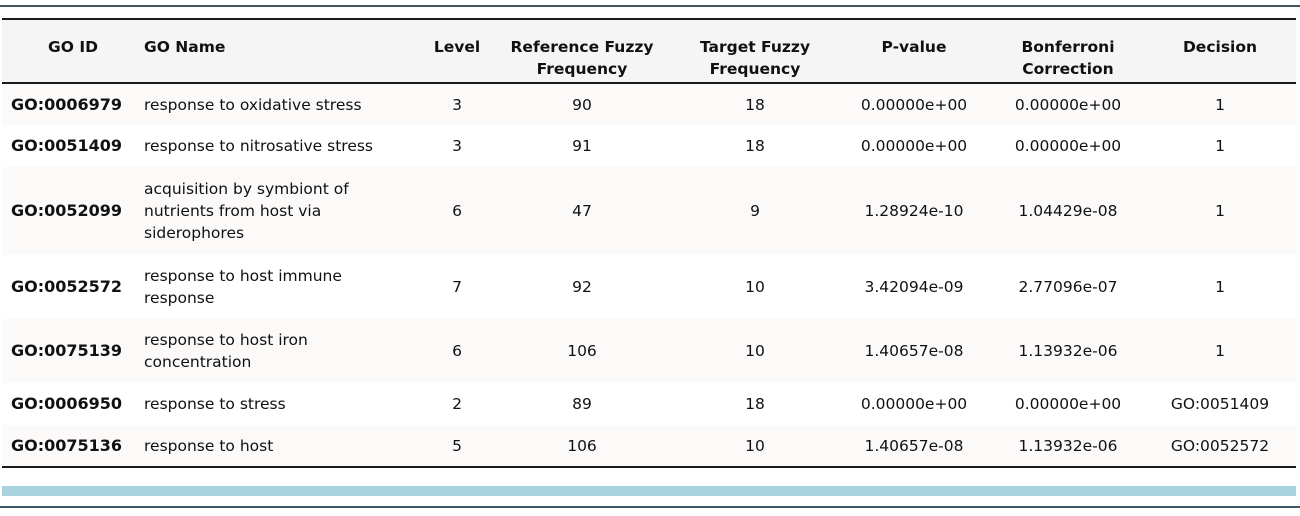 The width and height of the screenshot is (1300, 516). I want to click on cell-go-name: response to nitrosative stress, so click(259, 146).